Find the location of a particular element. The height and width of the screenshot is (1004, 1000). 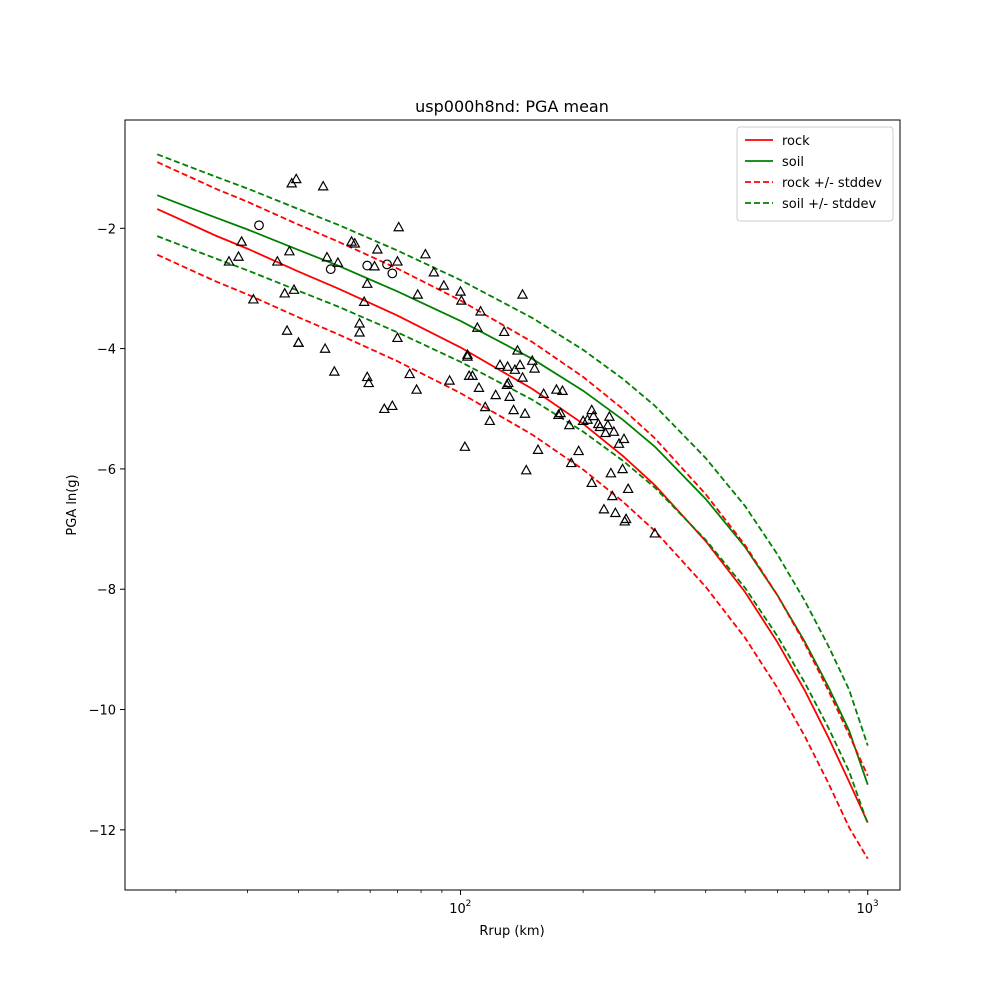

x-tick-exponent: 3 is located at coordinates (876, 904).